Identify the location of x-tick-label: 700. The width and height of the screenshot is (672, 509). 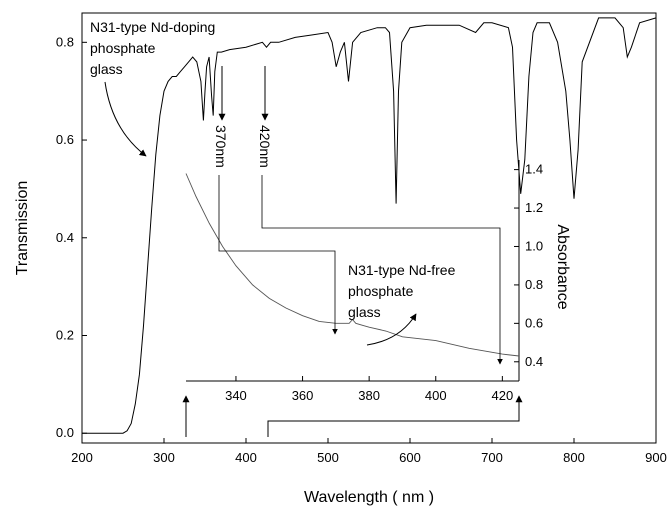
(492, 457).